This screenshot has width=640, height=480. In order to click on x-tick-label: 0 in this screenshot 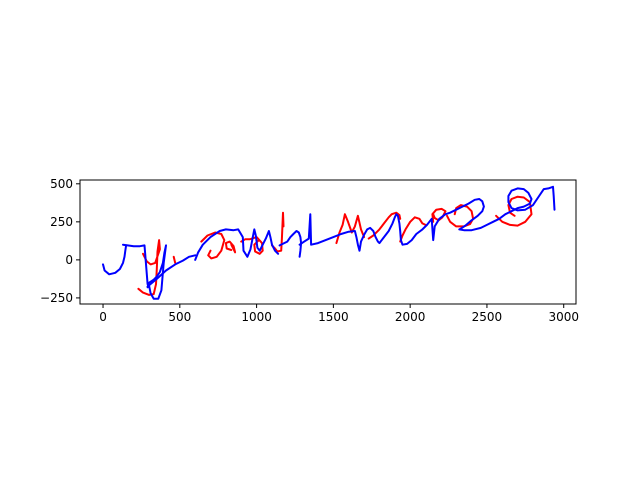, I will do `click(103, 317)`.